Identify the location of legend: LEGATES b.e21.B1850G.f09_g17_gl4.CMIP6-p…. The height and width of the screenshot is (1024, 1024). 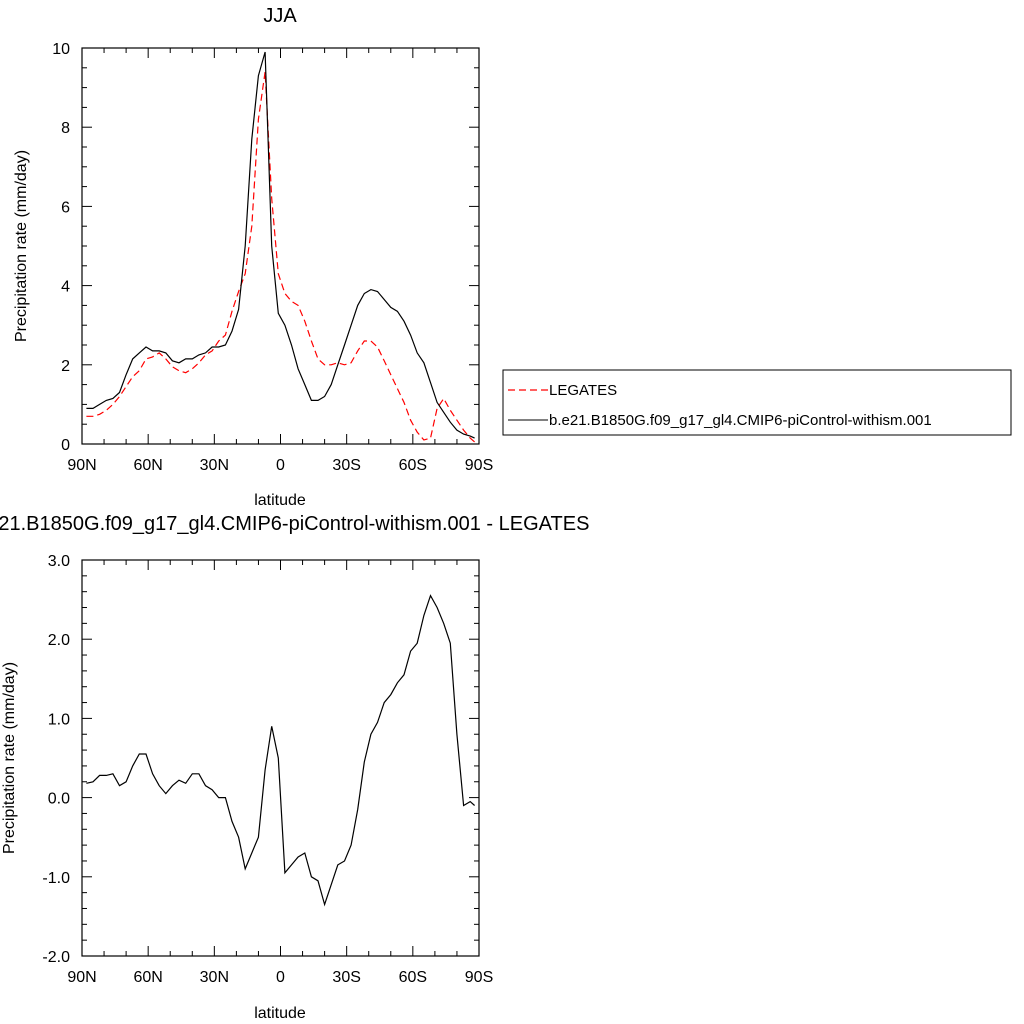
(757, 402).